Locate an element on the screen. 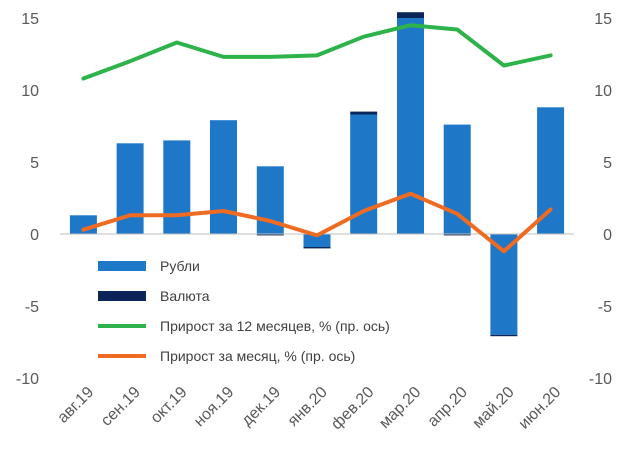 This screenshot has height=462, width=620. x-tick-label: дек.19 is located at coordinates (262, 407).